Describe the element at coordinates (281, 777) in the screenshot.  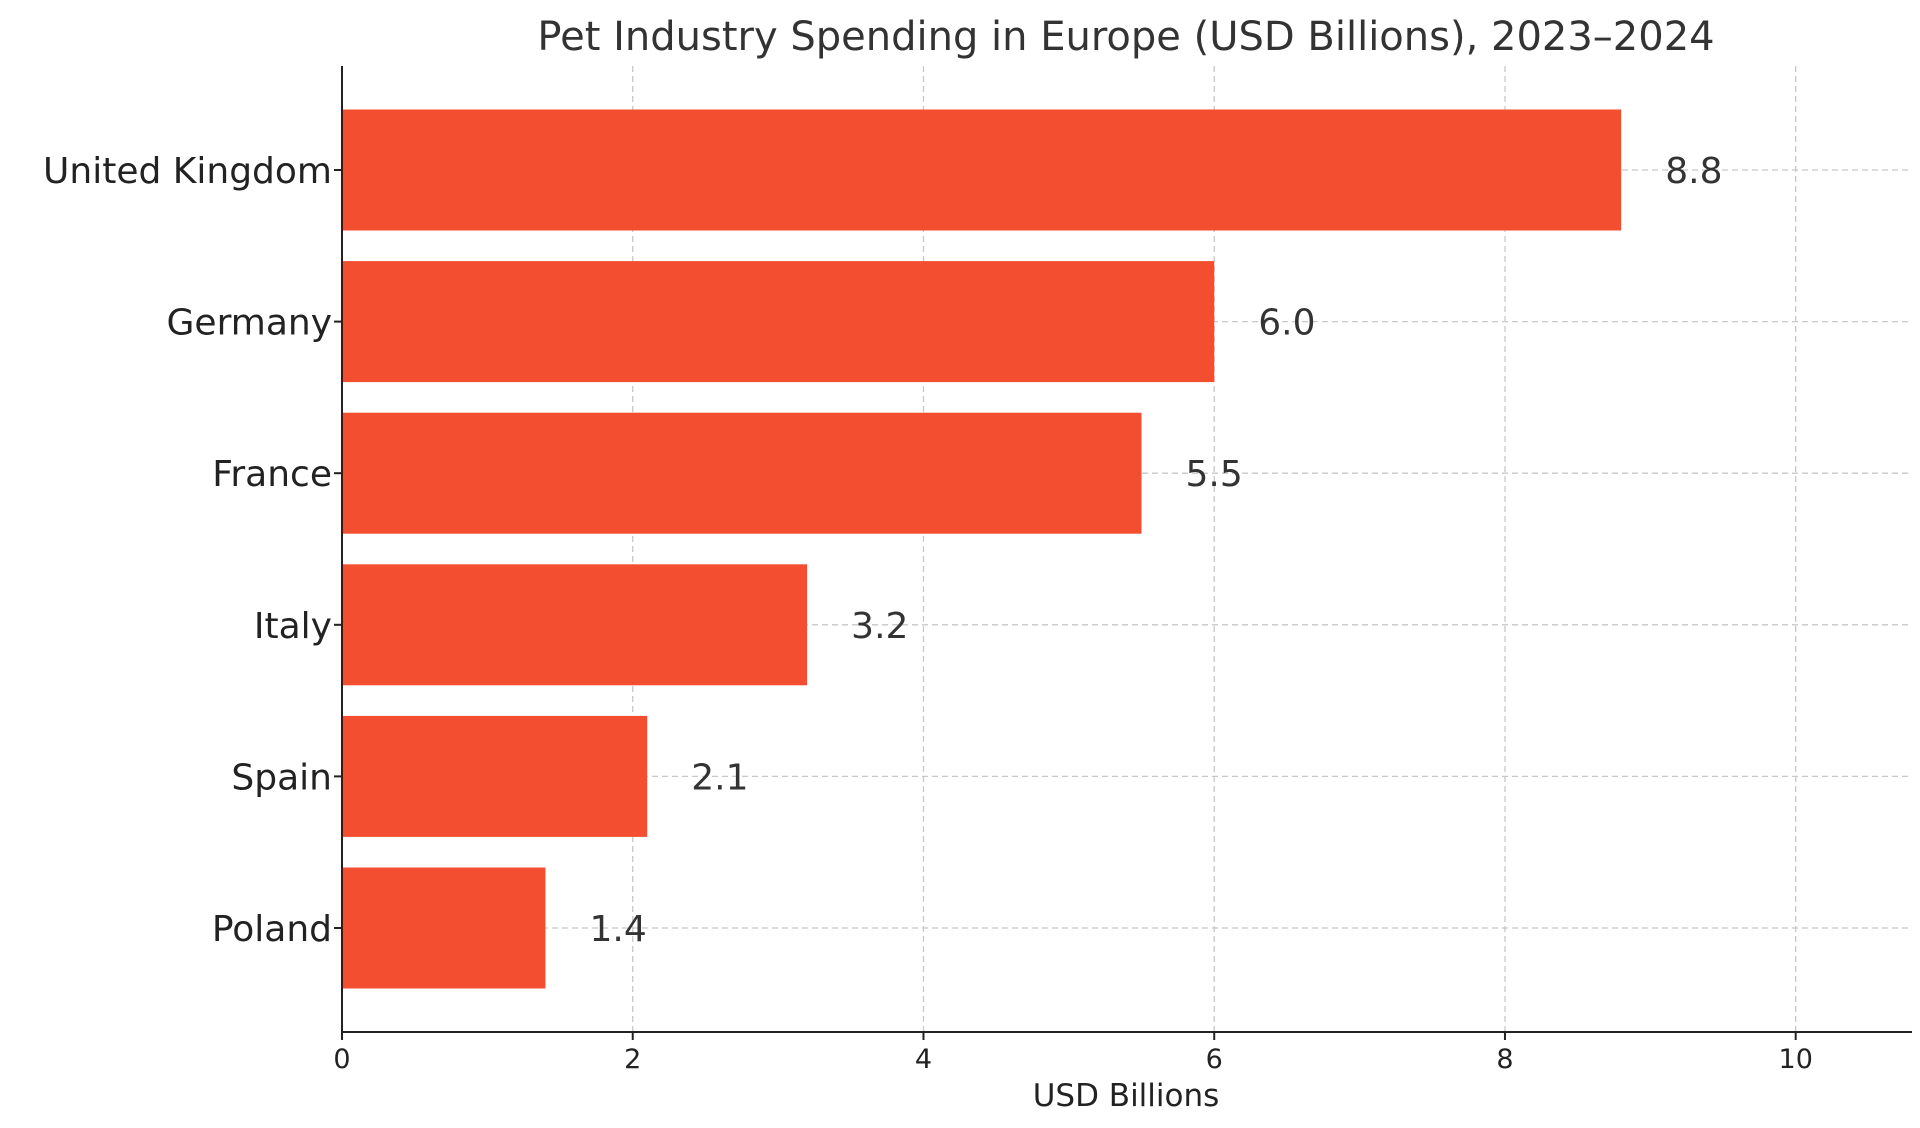
I see `category-label: Spain` at that location.